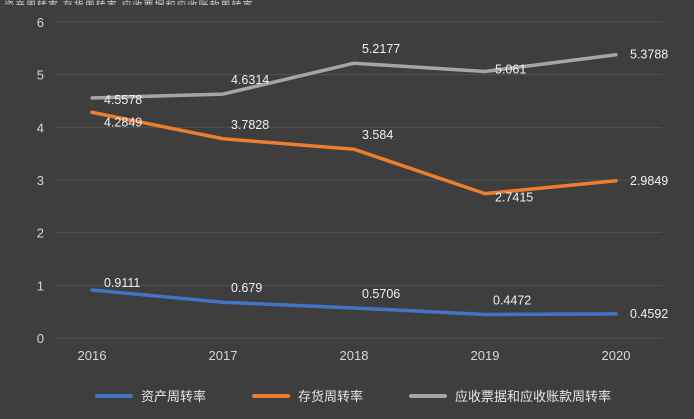 This screenshot has width=694, height=419. I want to click on data-label: 0.9111, so click(122, 283).